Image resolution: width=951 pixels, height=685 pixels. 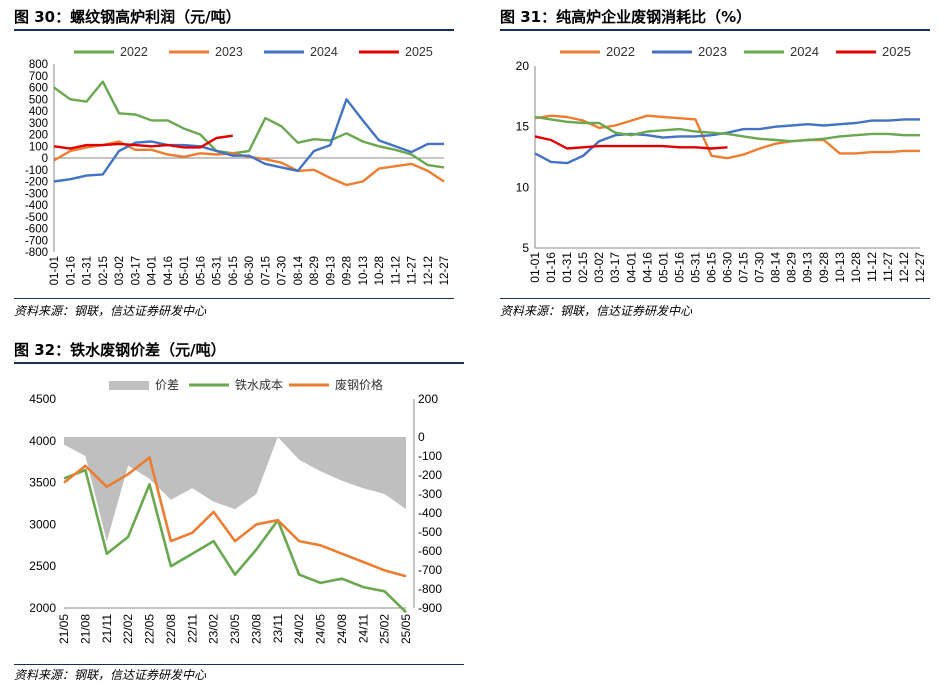 What do you see at coordinates (239, 363) in the screenshot?
I see `figure-32-title-rule` at bounding box center [239, 363].